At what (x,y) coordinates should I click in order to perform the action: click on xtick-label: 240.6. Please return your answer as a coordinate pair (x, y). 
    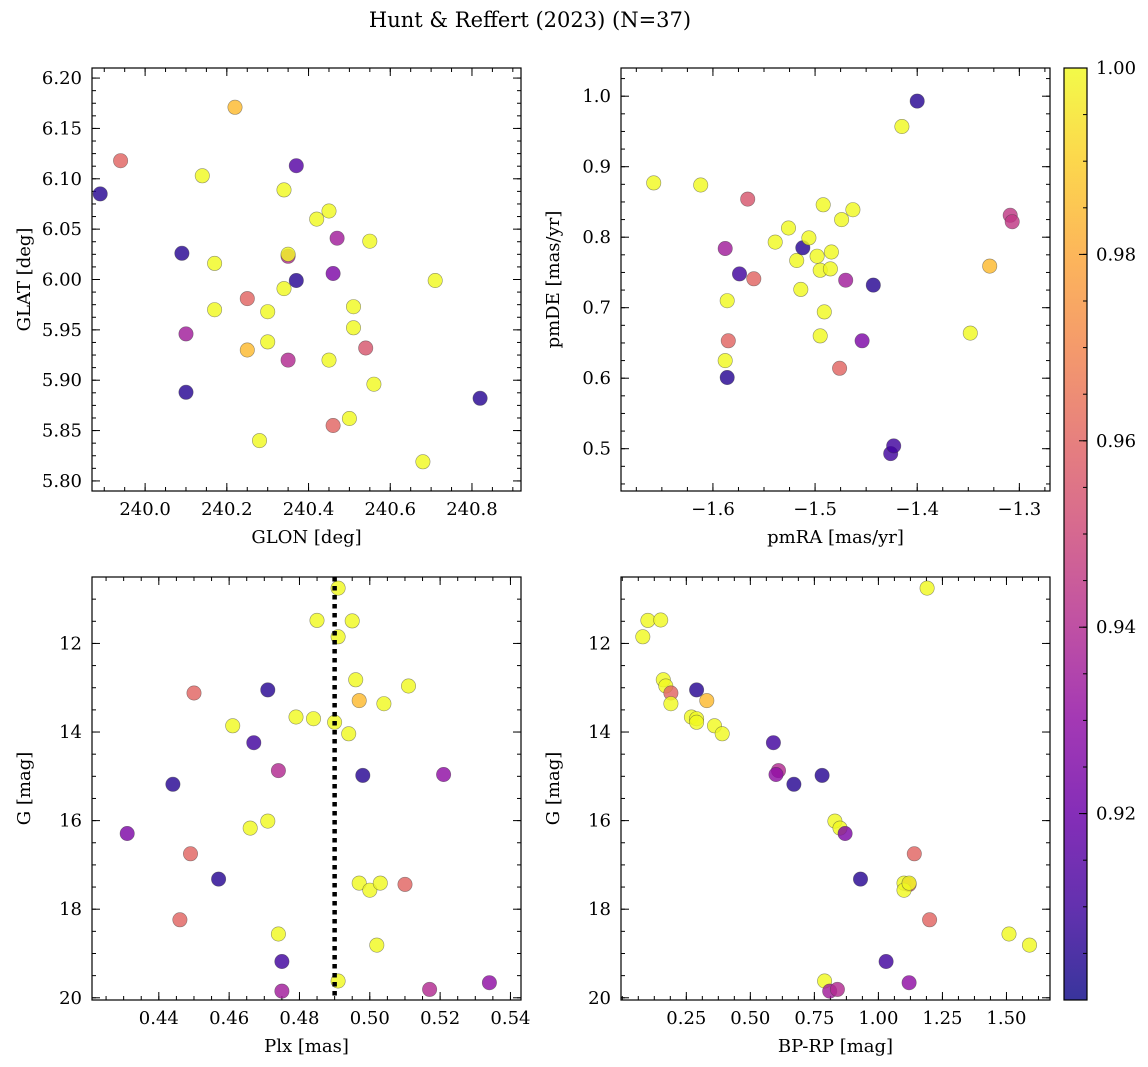
    Looking at the image, I should click on (390, 509).